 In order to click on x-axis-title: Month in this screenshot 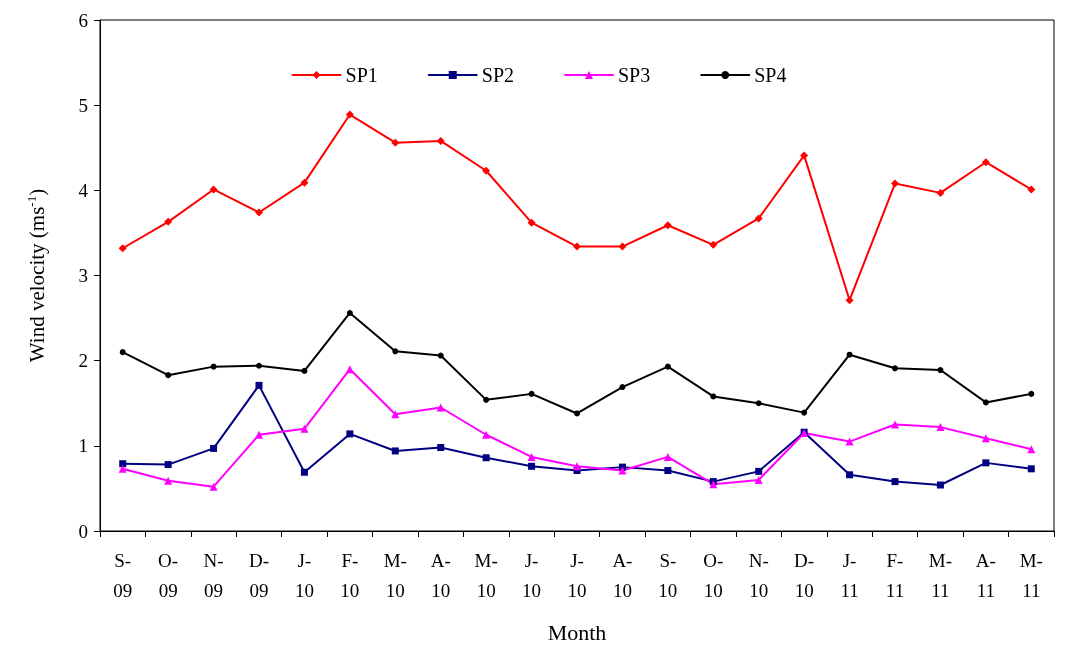, I will do `click(577, 632)`.